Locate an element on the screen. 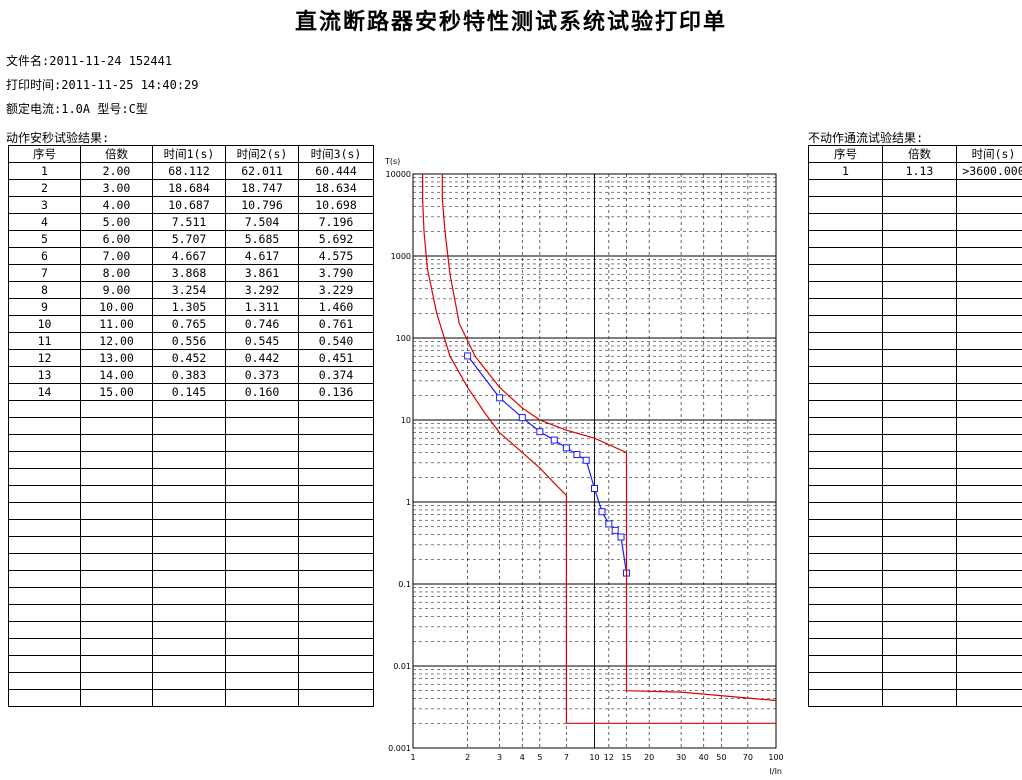 The width and height of the screenshot is (1022, 780). action-table-cell: 8.00 is located at coordinates (116, 273).